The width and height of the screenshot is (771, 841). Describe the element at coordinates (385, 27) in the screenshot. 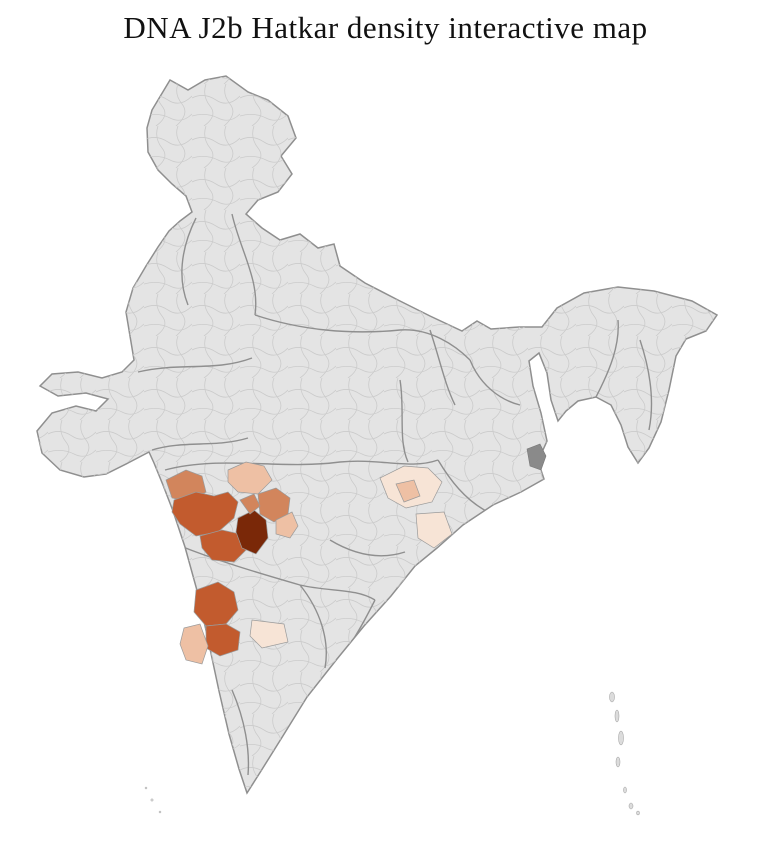

I see `page-title: DNA J2b Hatkar density interactive map` at that location.